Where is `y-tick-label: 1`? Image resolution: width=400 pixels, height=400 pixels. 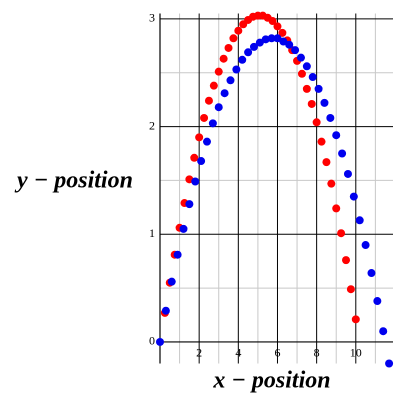 y-tick-label: 1 is located at coordinates (152, 233).